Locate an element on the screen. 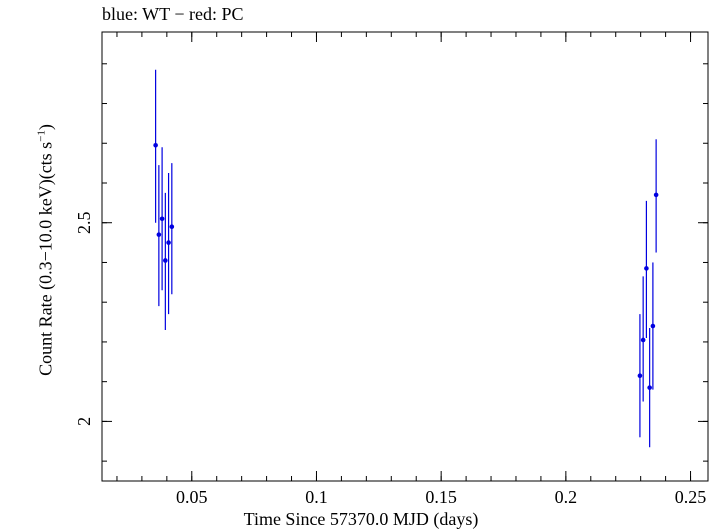 The height and width of the screenshot is (532, 722). y-tick-label: 2 is located at coordinates (84, 421).